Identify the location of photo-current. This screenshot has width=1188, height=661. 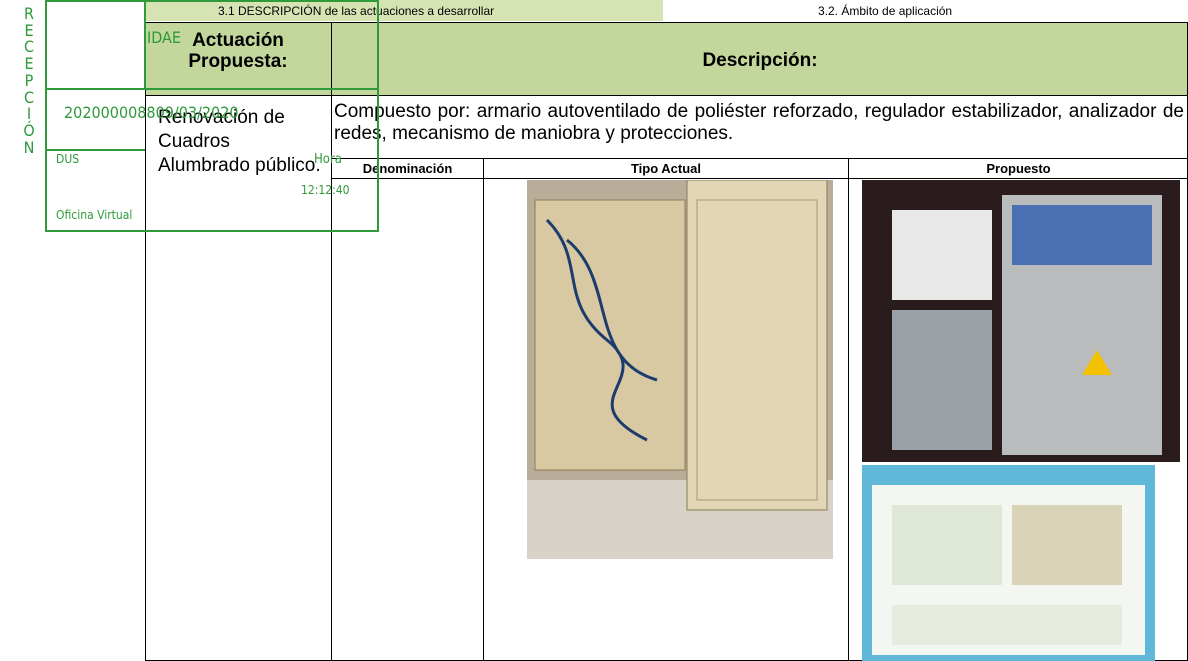
(680, 369).